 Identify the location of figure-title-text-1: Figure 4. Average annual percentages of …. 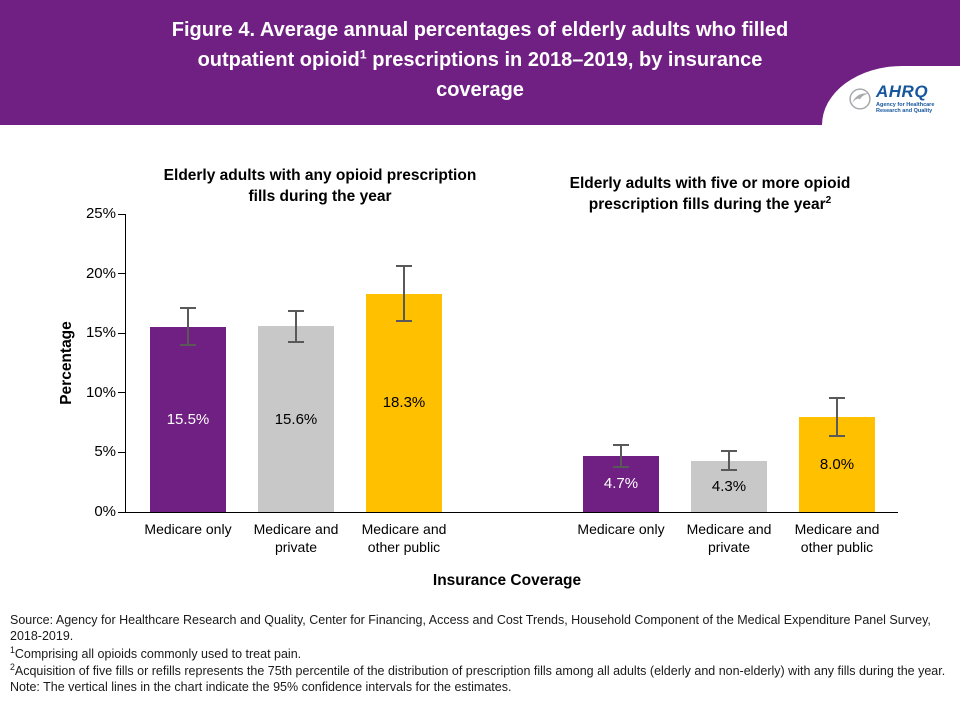
(480, 45).